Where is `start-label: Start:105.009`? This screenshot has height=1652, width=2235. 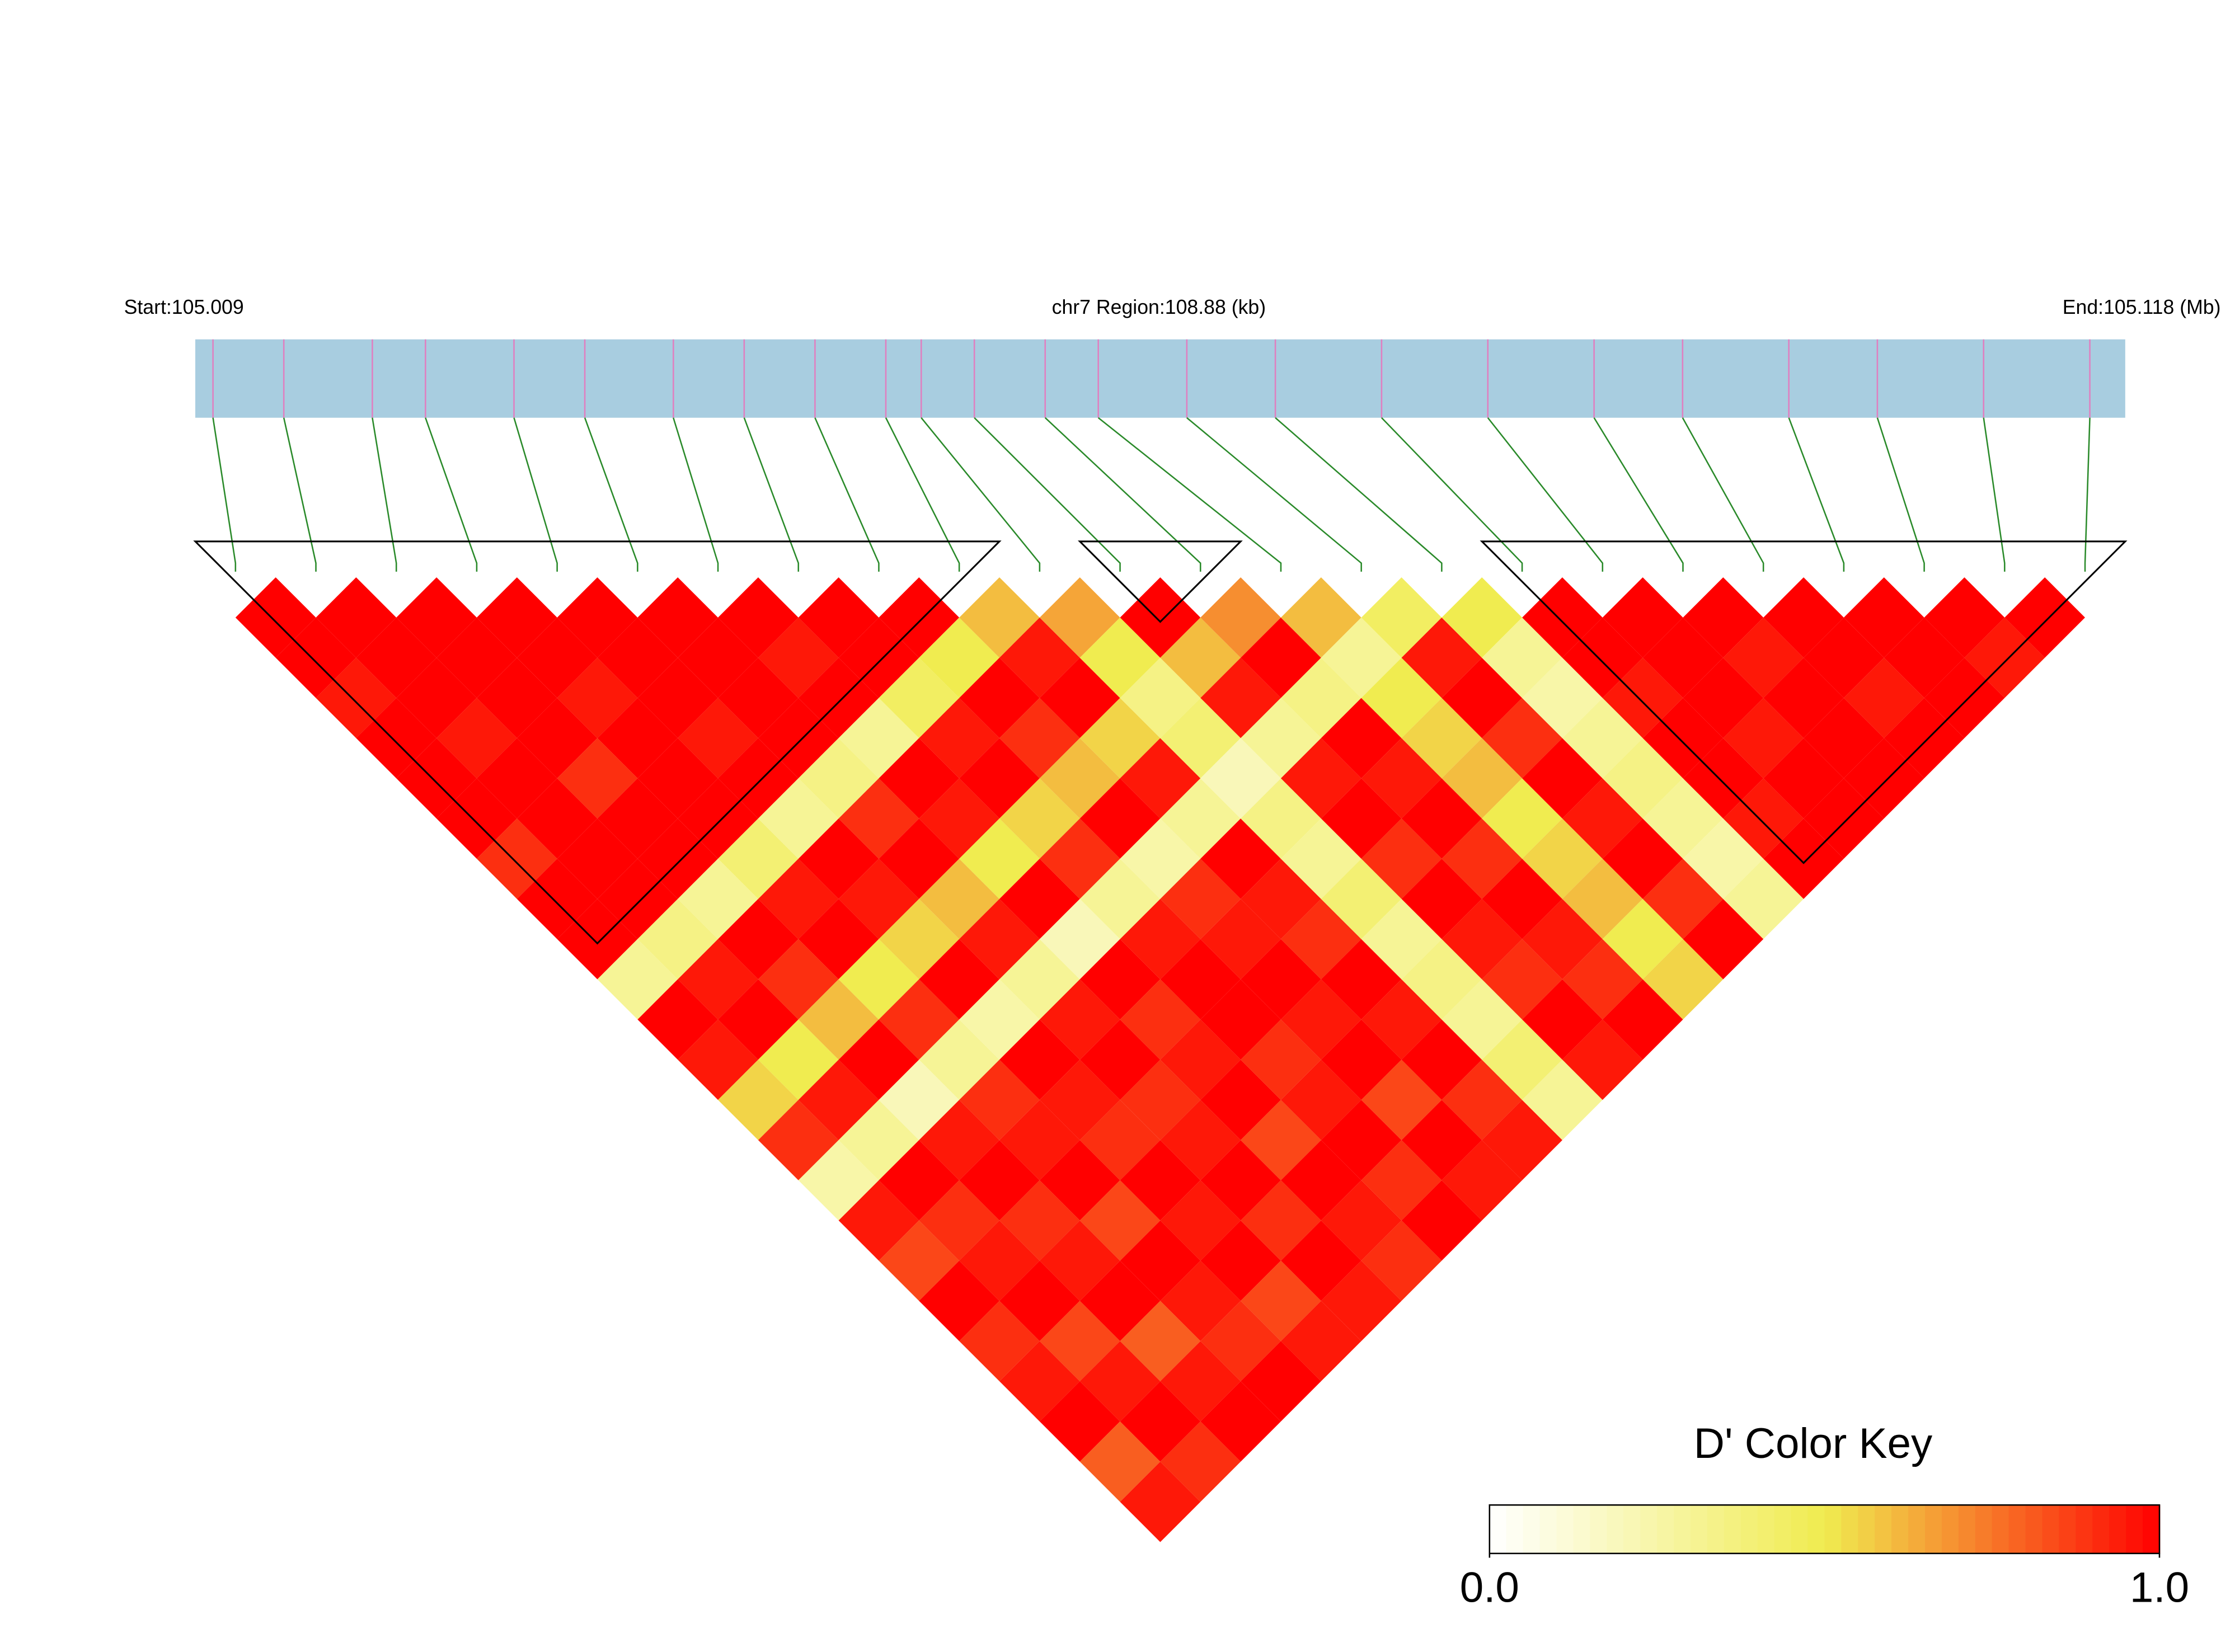 start-label: Start:105.009 is located at coordinates (184, 307).